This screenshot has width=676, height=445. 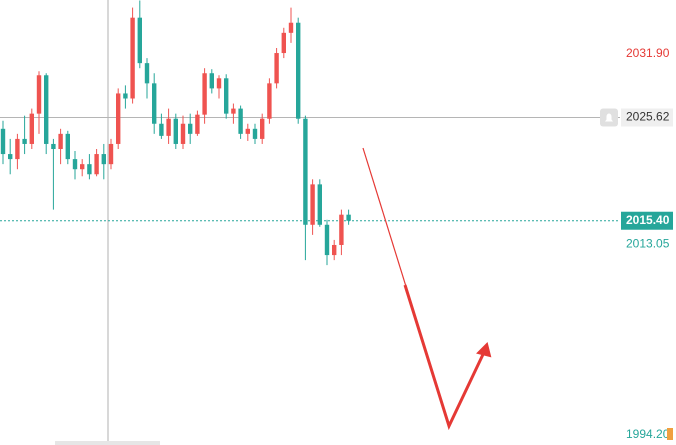 What do you see at coordinates (648, 53) in the screenshot?
I see `price-label: 2031.90` at bounding box center [648, 53].